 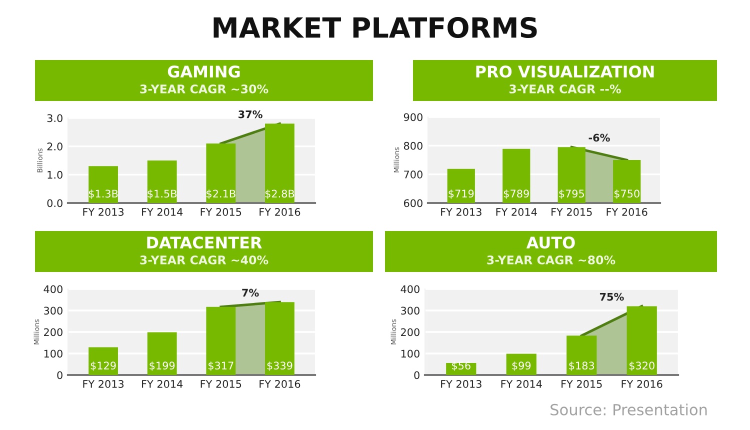 What do you see at coordinates (413, 174) in the screenshot?
I see `y-tick-label: 700` at bounding box center [413, 174].